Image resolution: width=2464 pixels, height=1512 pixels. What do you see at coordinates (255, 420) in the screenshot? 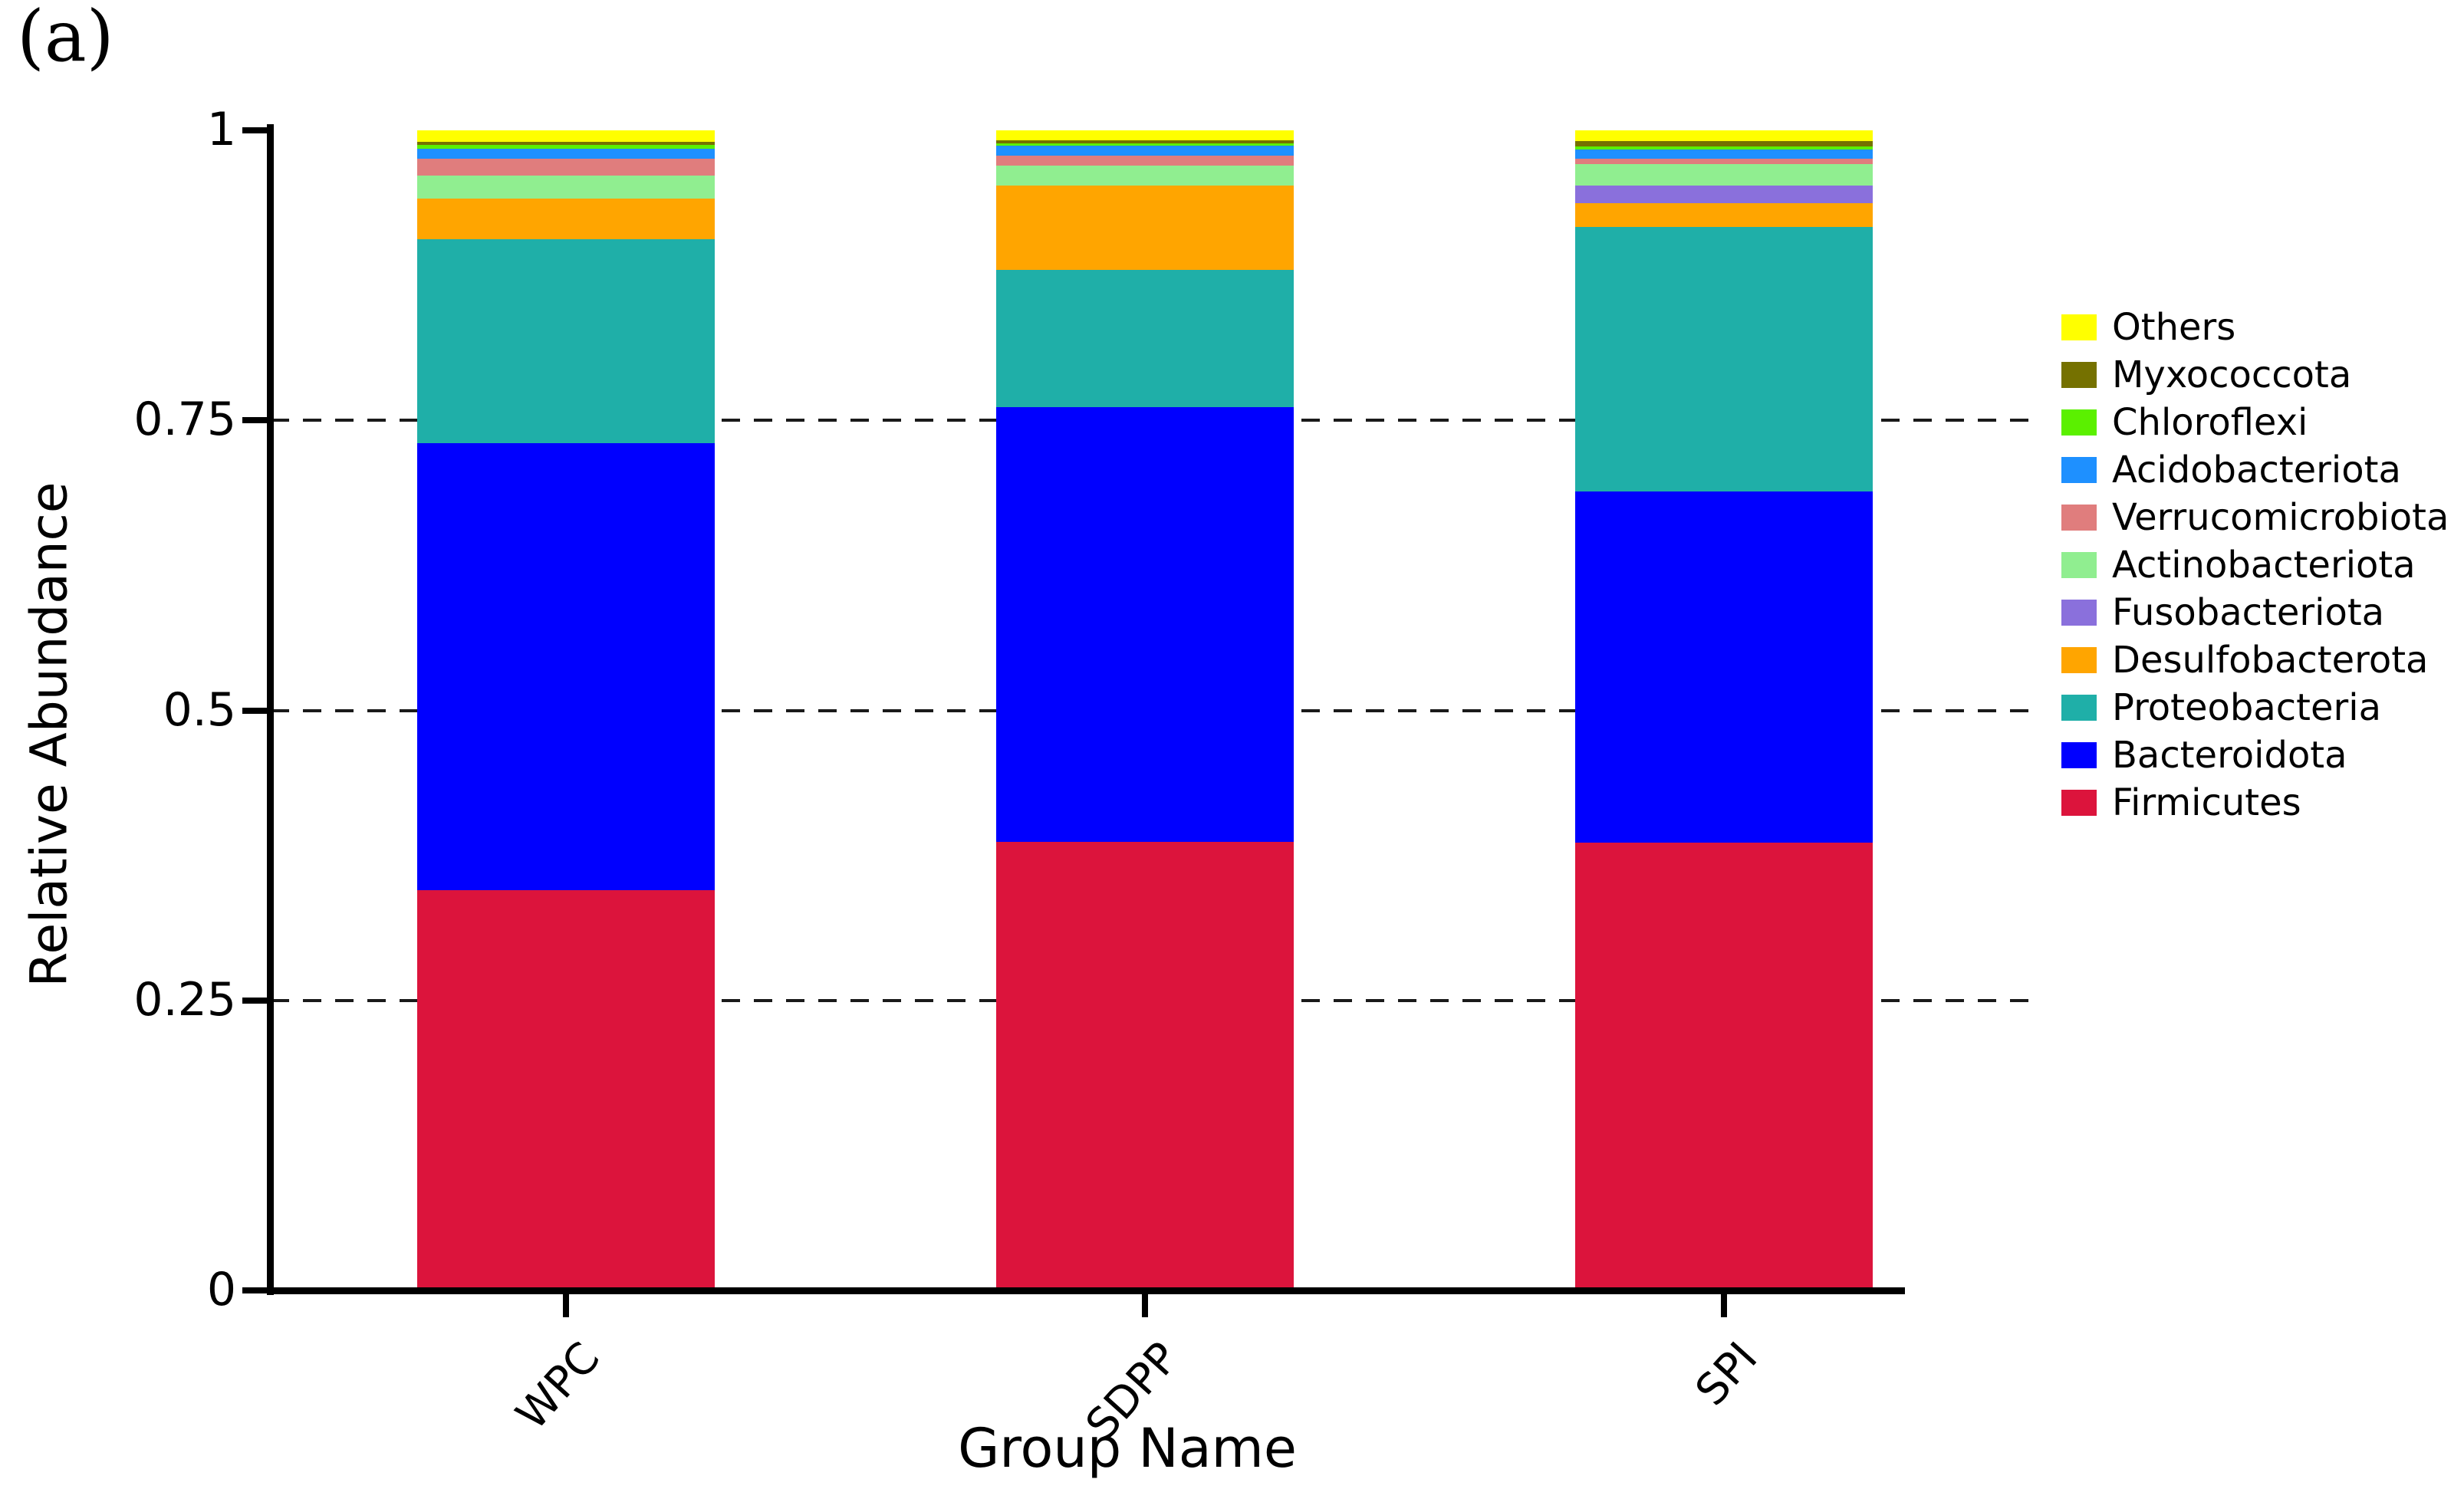
I see `y-tick-0.75` at bounding box center [255, 420].